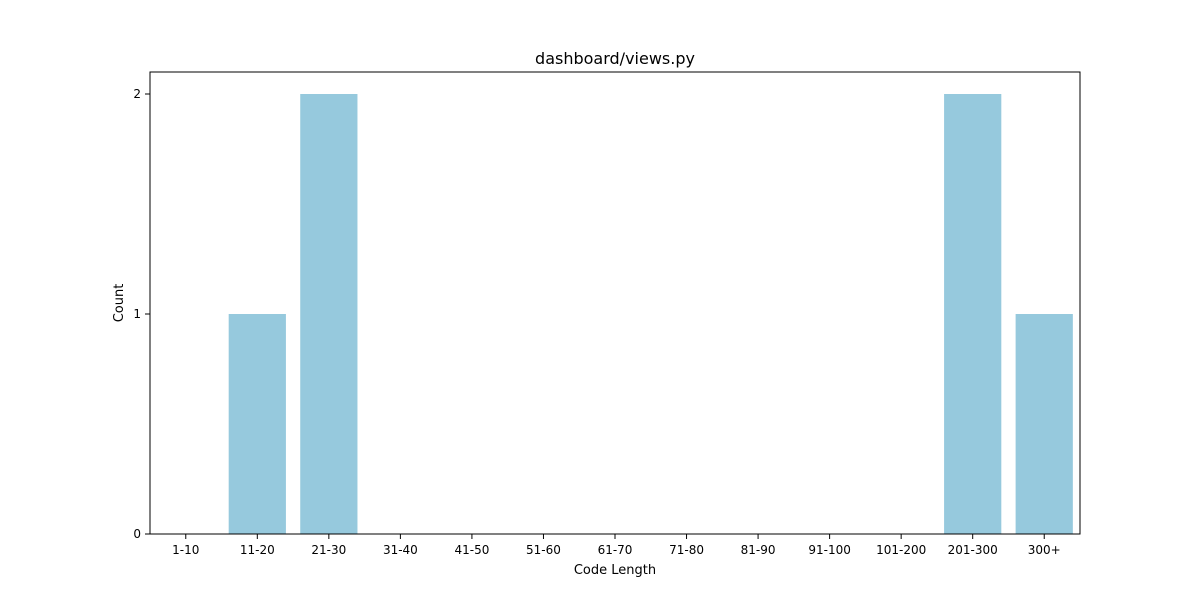 The width and height of the screenshot is (1200, 600). Describe the element at coordinates (141, 314) in the screenshot. I see `y-axis: 0 1 2` at that location.